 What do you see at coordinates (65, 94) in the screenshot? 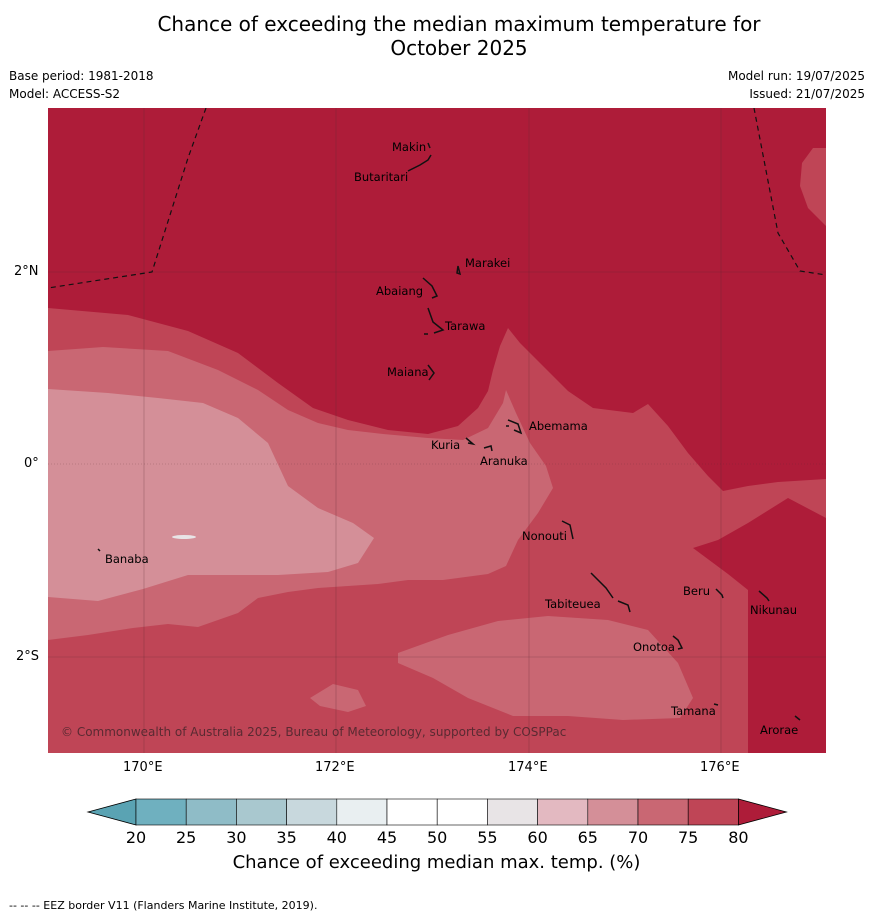
I see `model-name: Model: ACCESS-S2` at bounding box center [65, 94].